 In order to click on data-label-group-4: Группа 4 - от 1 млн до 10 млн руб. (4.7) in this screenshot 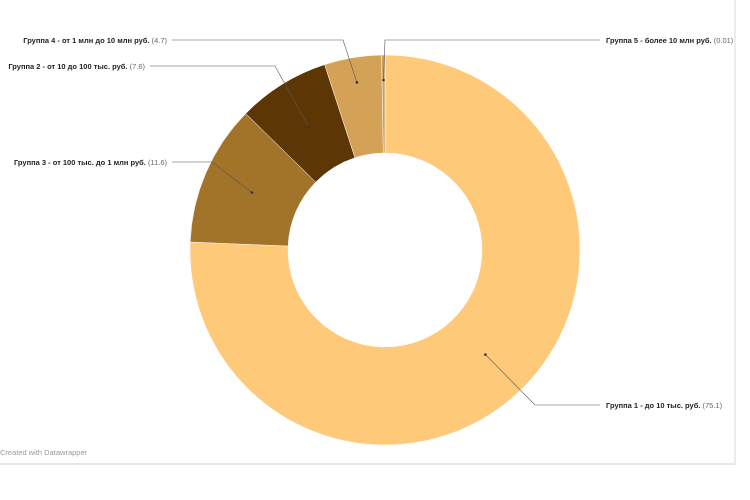, I will do `click(95, 40)`.